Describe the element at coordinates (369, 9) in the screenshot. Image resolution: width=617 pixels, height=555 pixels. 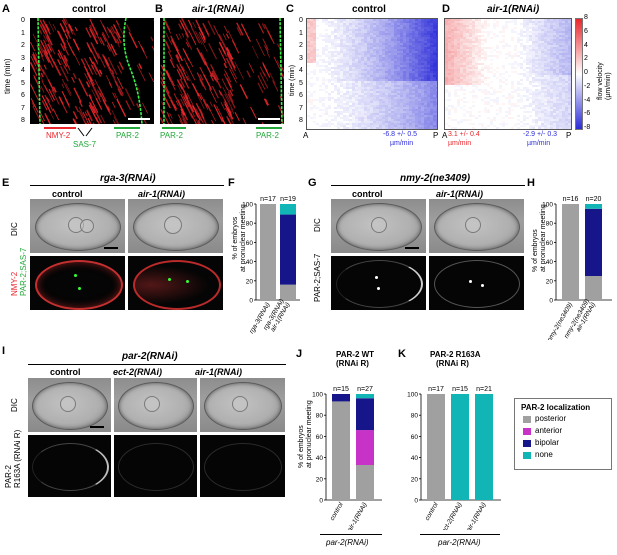
I see `panel-c-title: control` at that location.